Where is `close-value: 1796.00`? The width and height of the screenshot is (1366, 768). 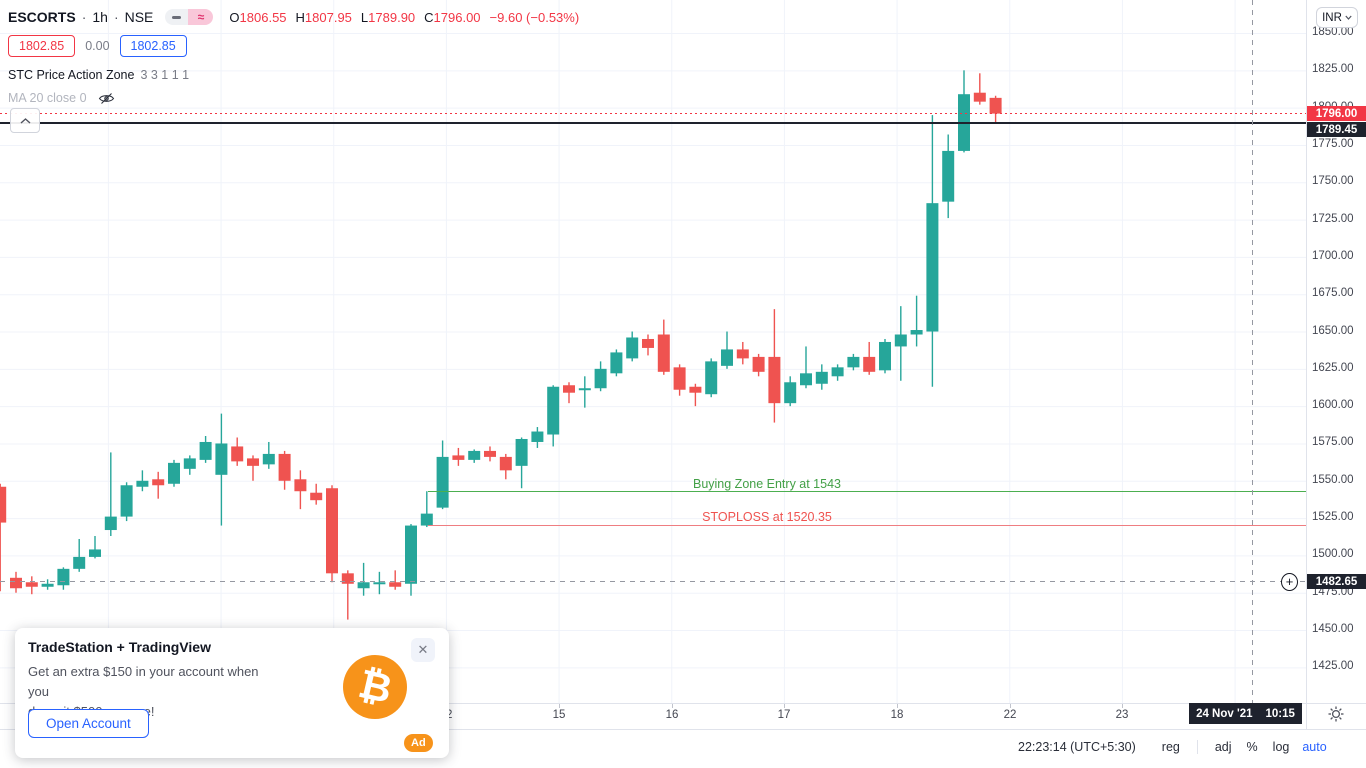
close-value: 1796.00 is located at coordinates (457, 17).